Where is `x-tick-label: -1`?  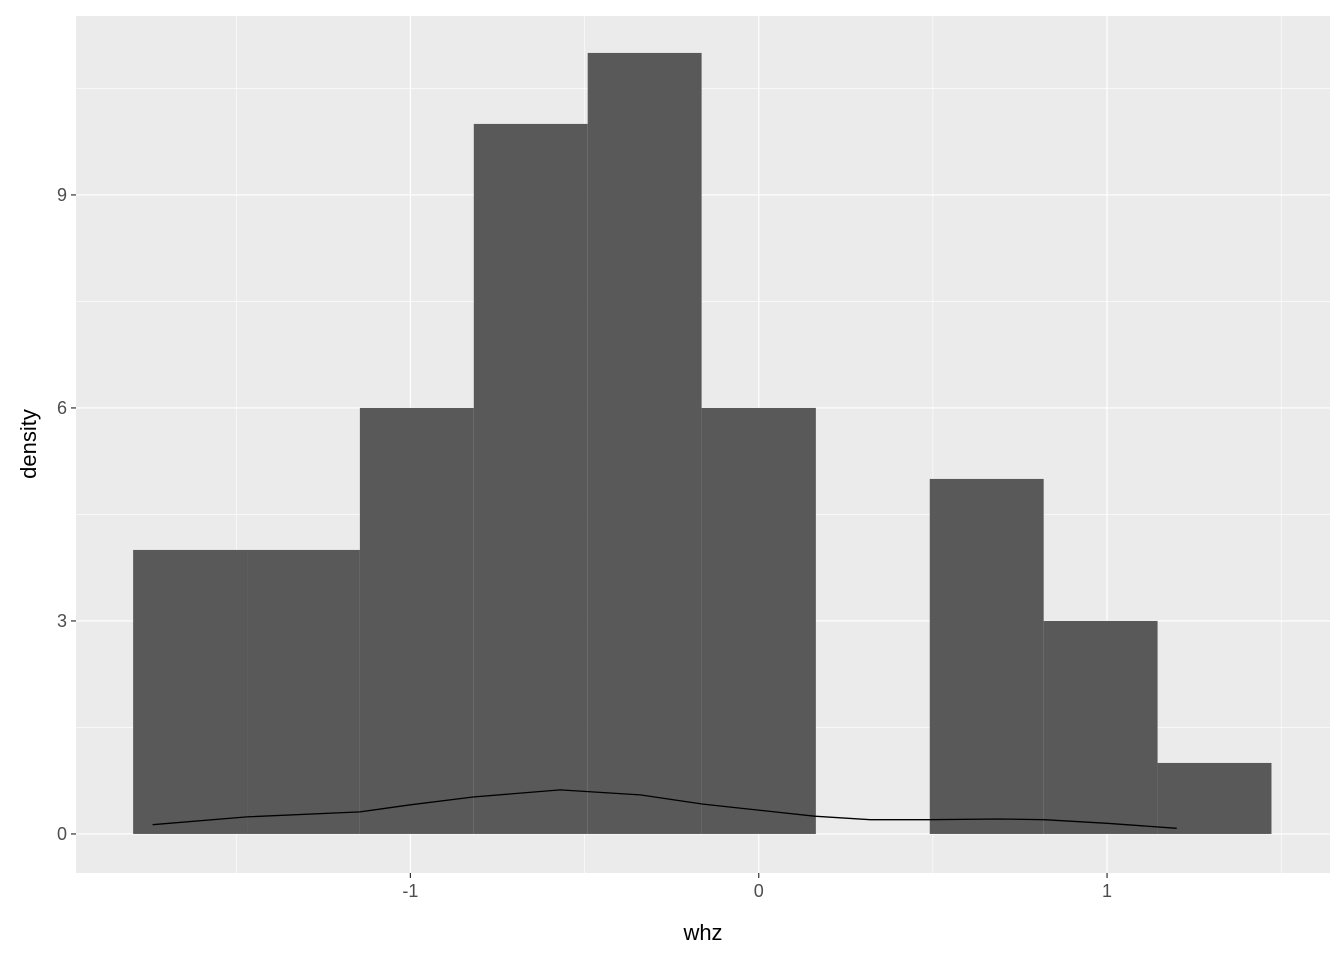
x-tick-label: -1 is located at coordinates (410, 891).